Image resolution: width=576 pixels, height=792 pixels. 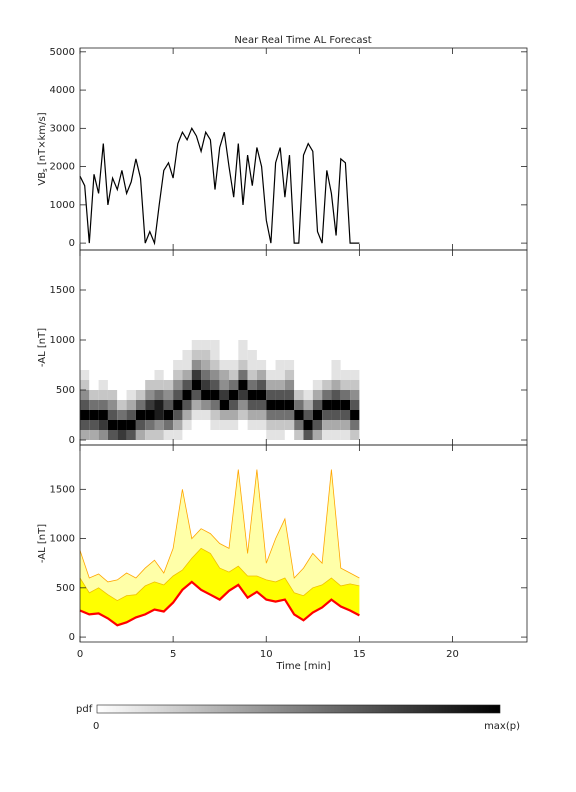 I want to click on chart-title: Near Real Time AL Forecast, so click(x=302, y=40).